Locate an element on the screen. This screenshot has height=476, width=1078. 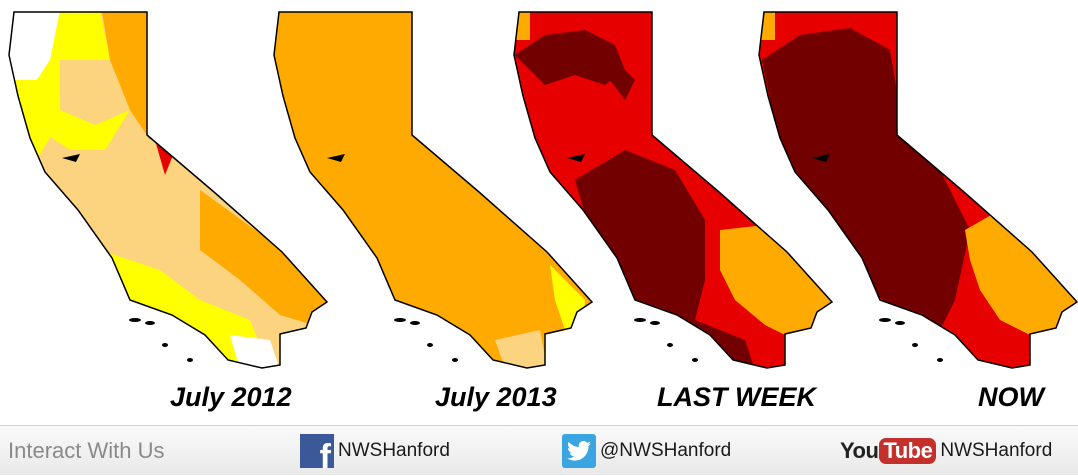
twitter-handle: @NWSHanford is located at coordinates (666, 450).